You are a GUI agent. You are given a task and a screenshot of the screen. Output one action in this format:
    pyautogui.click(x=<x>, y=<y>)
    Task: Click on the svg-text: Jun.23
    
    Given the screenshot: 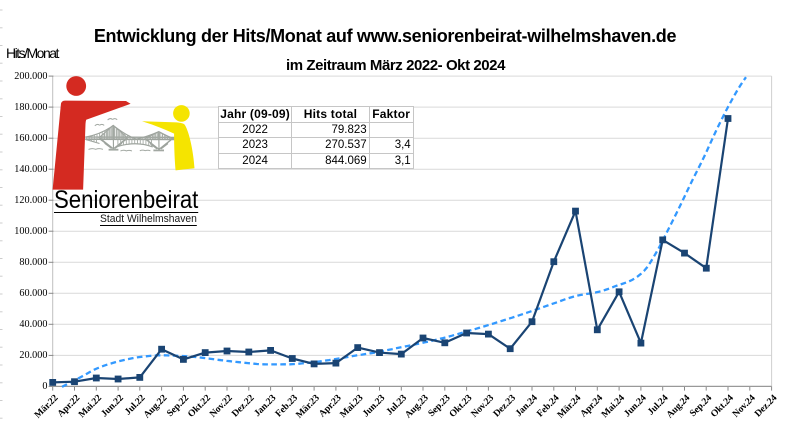 What is the action you would take?
    pyautogui.click(x=373, y=405)
    